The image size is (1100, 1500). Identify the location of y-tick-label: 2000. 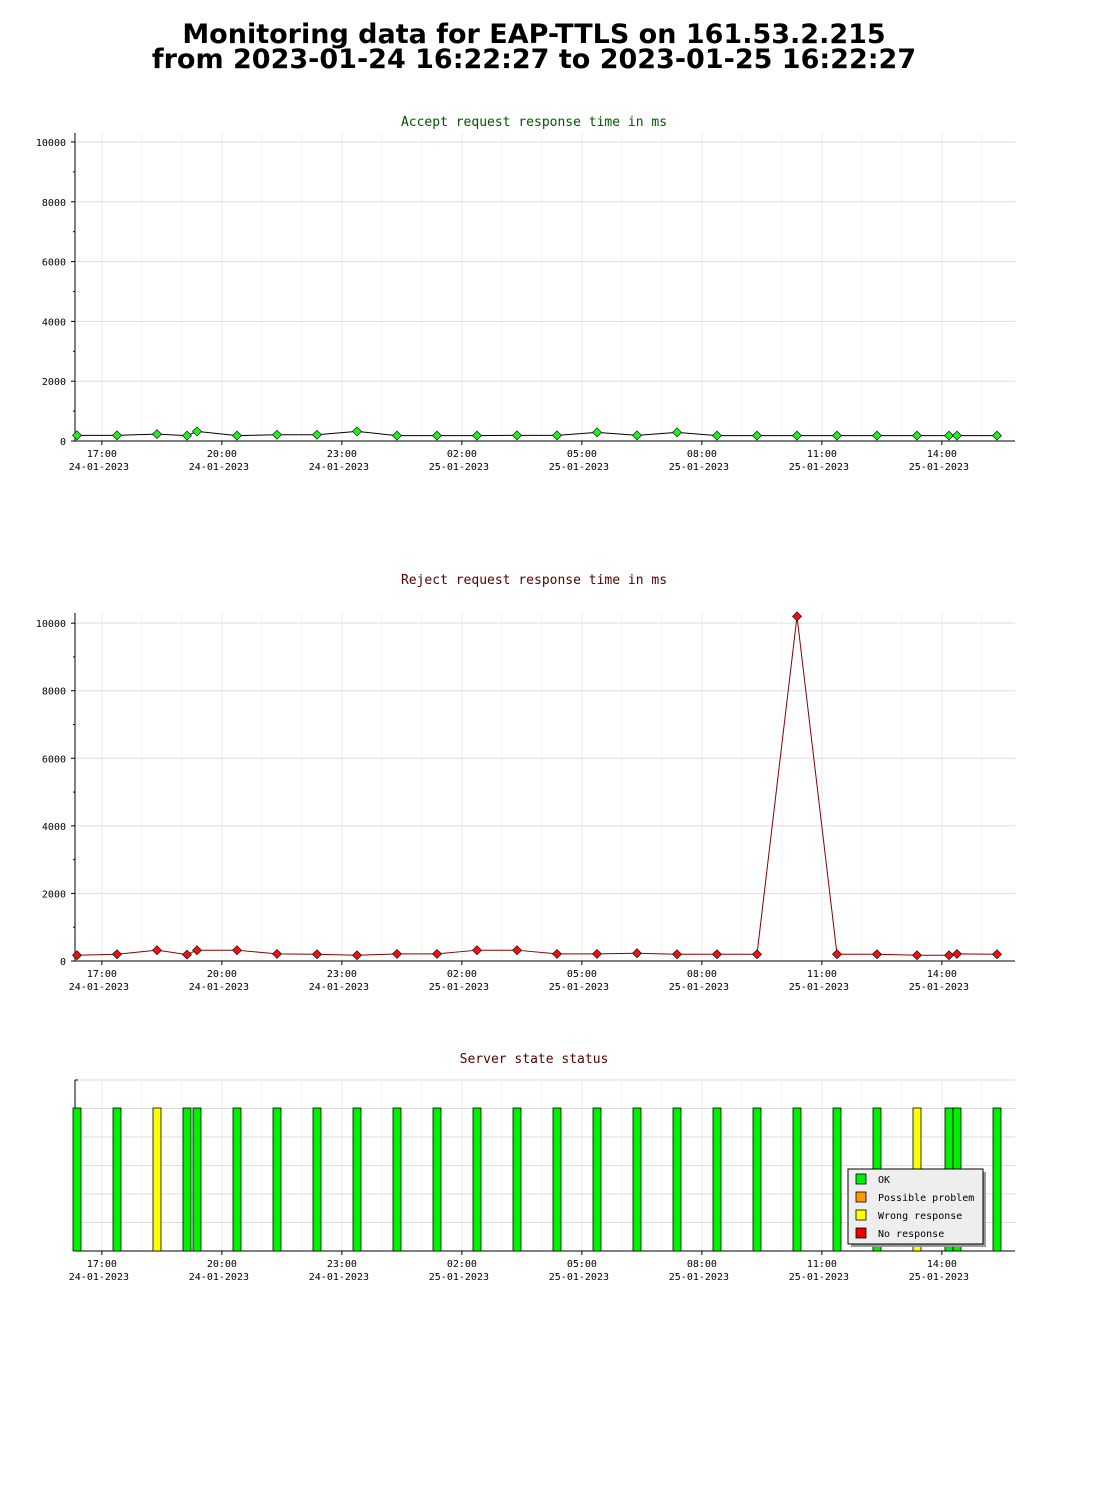
(54, 382).